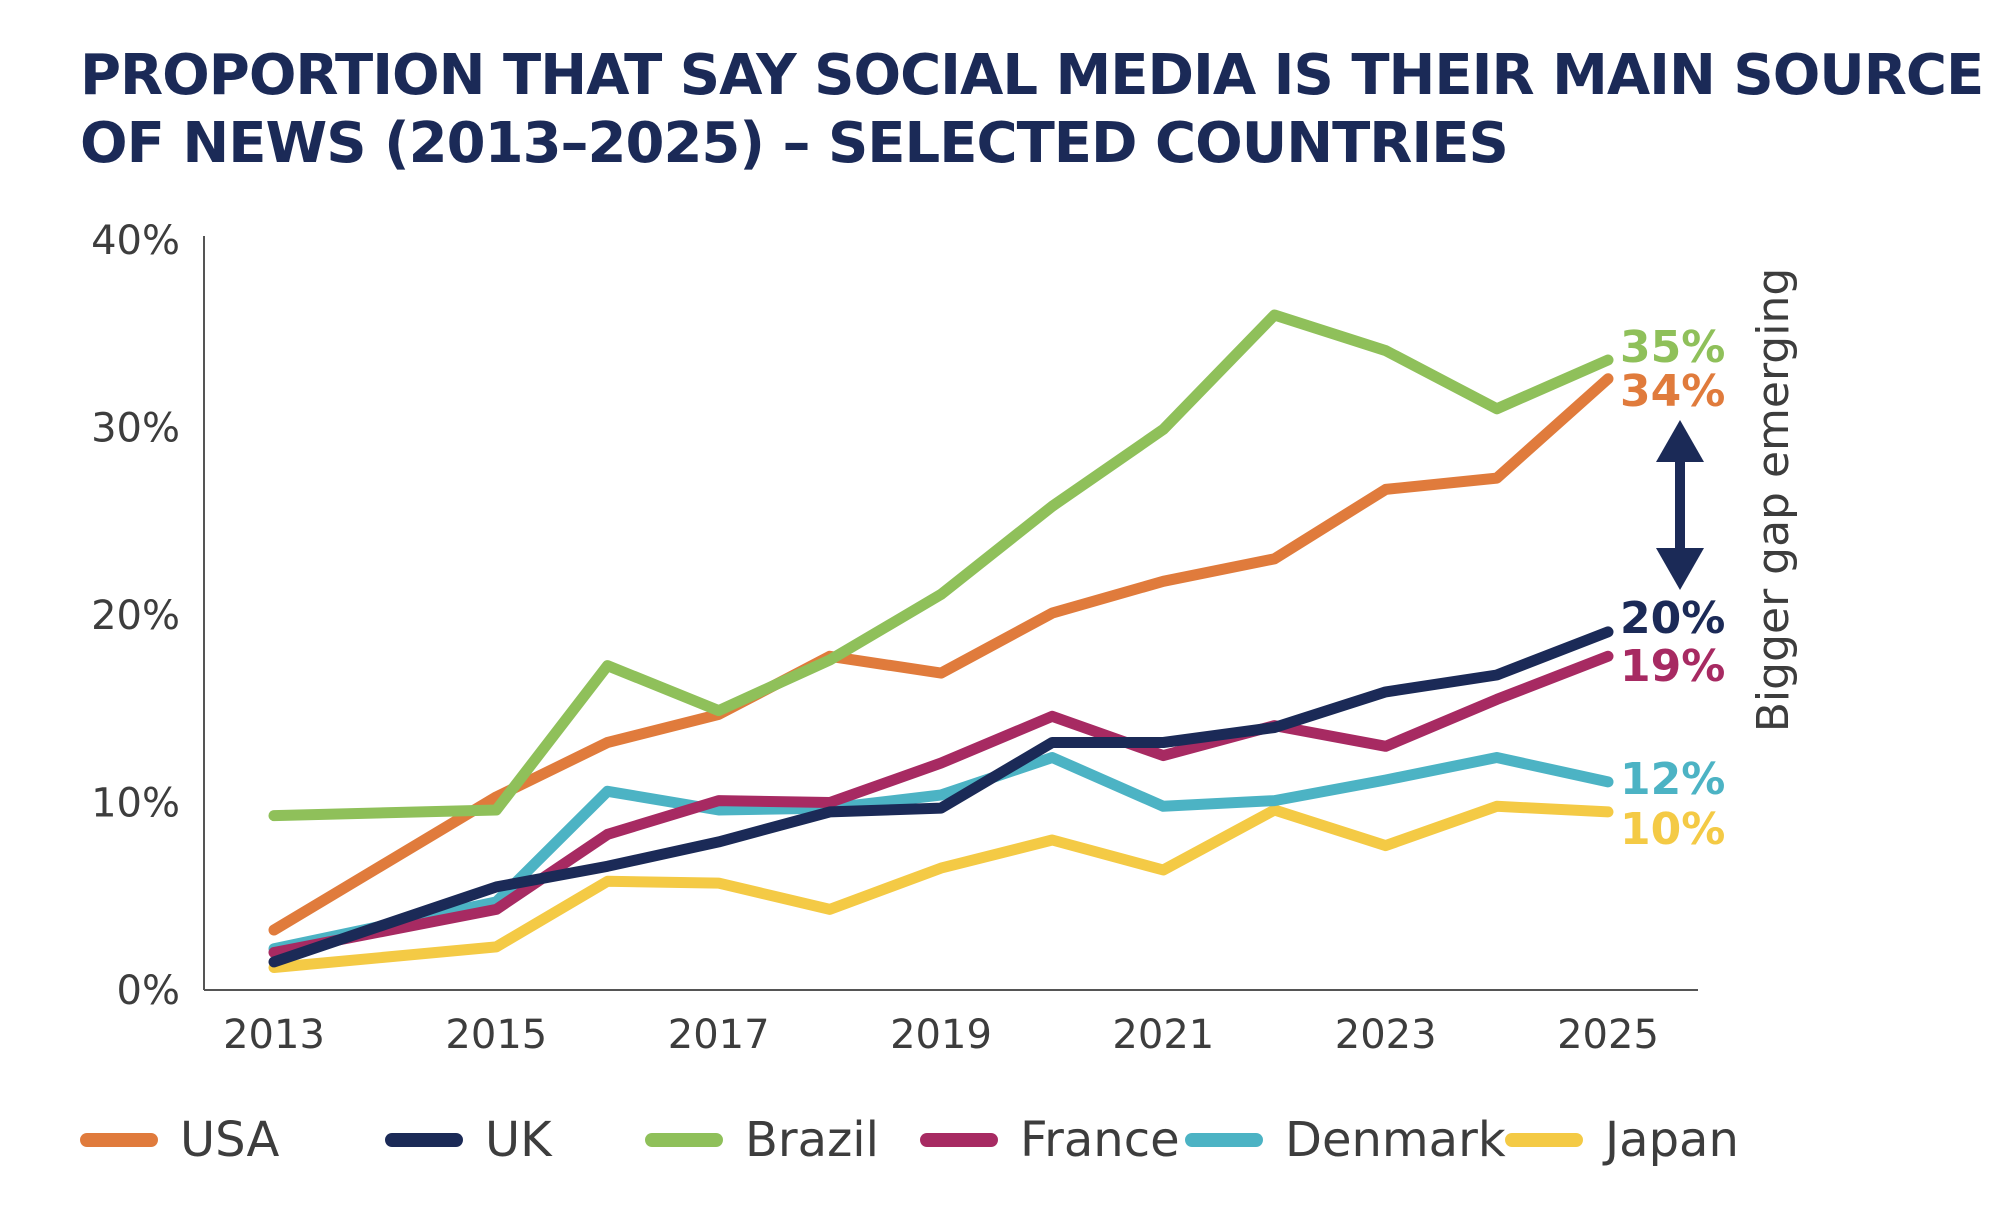 The width and height of the screenshot is (2000, 1215). Describe the element at coordinates (518, 1140) in the screenshot. I see `legend-label: UK` at that location.